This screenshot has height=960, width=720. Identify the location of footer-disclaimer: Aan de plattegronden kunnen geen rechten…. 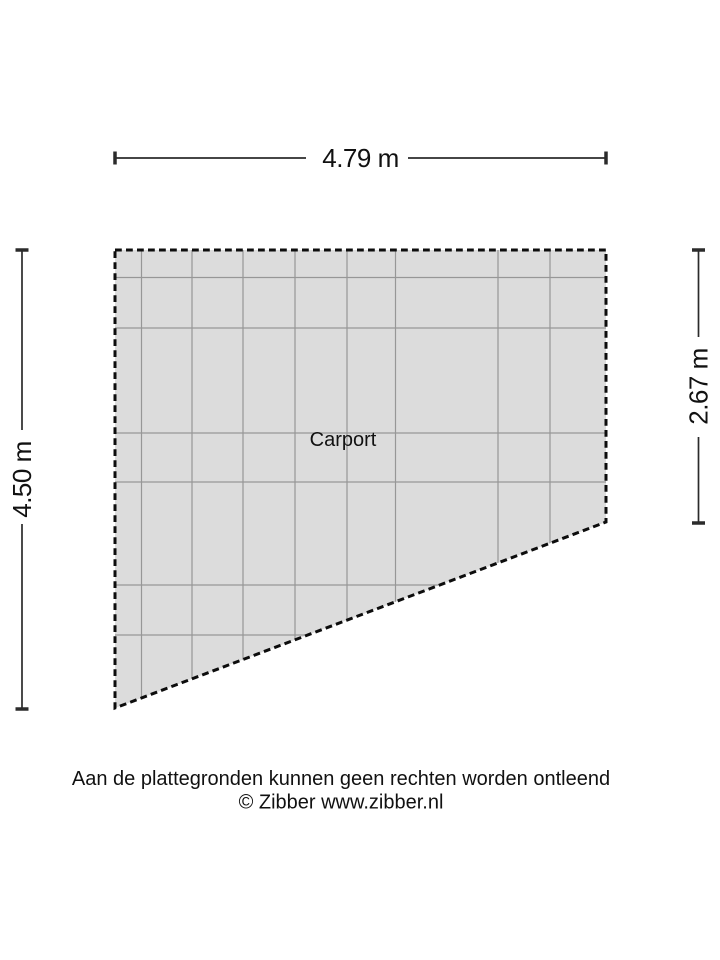
(341, 779).